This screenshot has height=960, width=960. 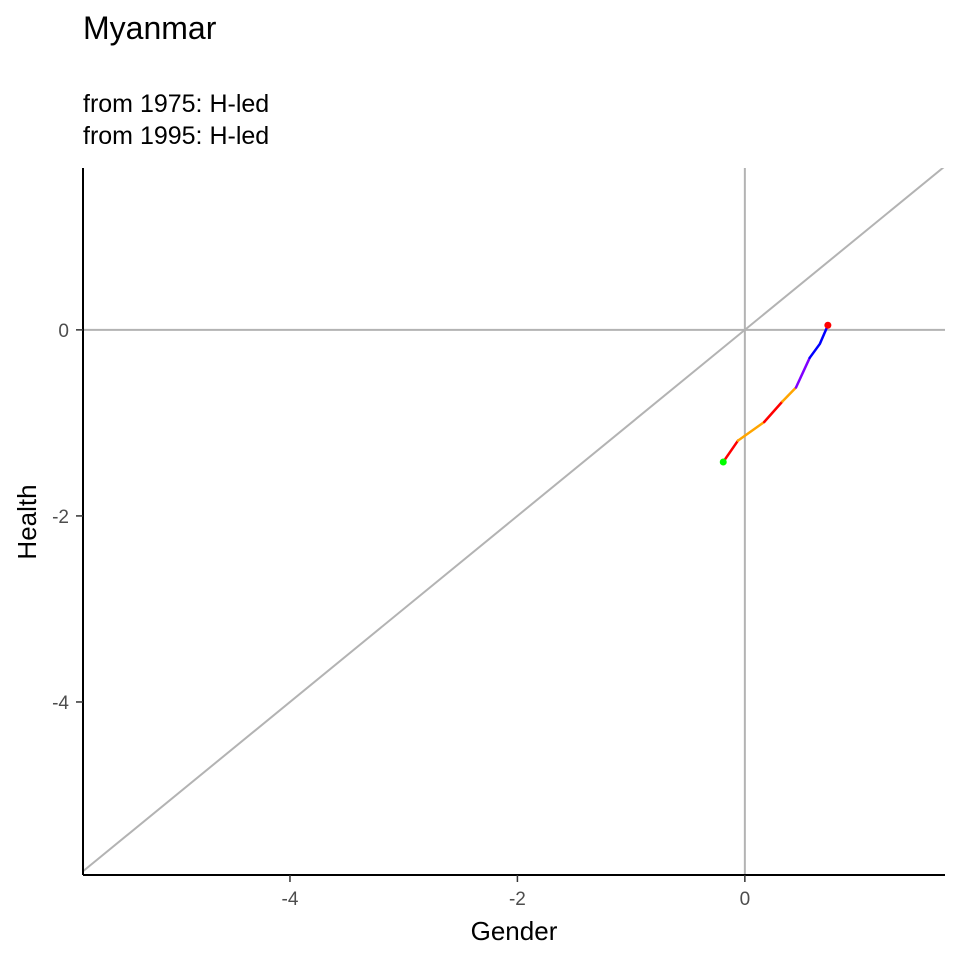 What do you see at coordinates (517, 899) in the screenshot?
I see `x-tick-label: -2` at bounding box center [517, 899].